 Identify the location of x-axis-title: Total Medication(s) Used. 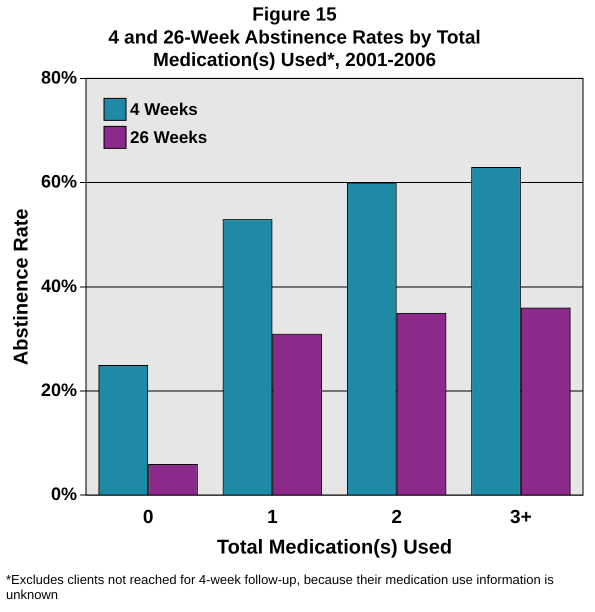
(334, 547).